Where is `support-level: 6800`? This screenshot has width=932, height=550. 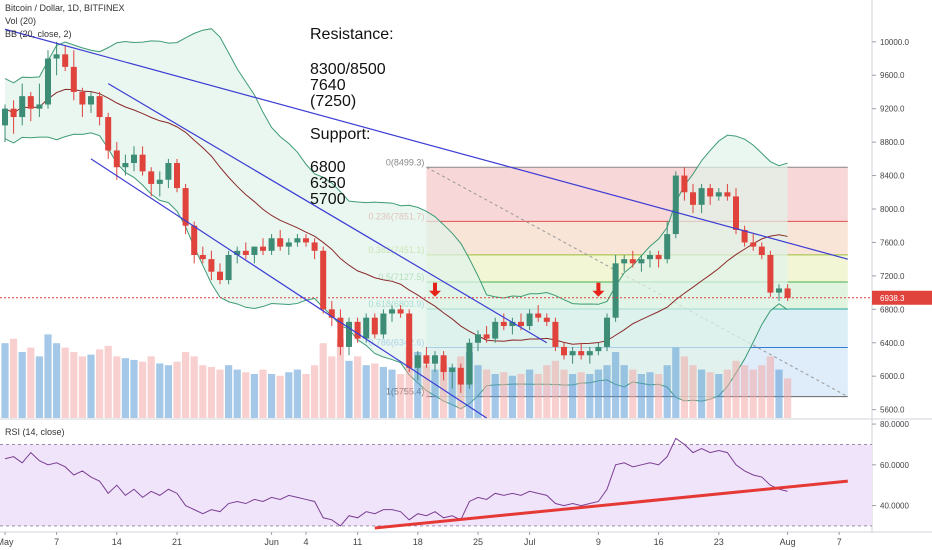 support-level: 6800 is located at coordinates (328, 167).